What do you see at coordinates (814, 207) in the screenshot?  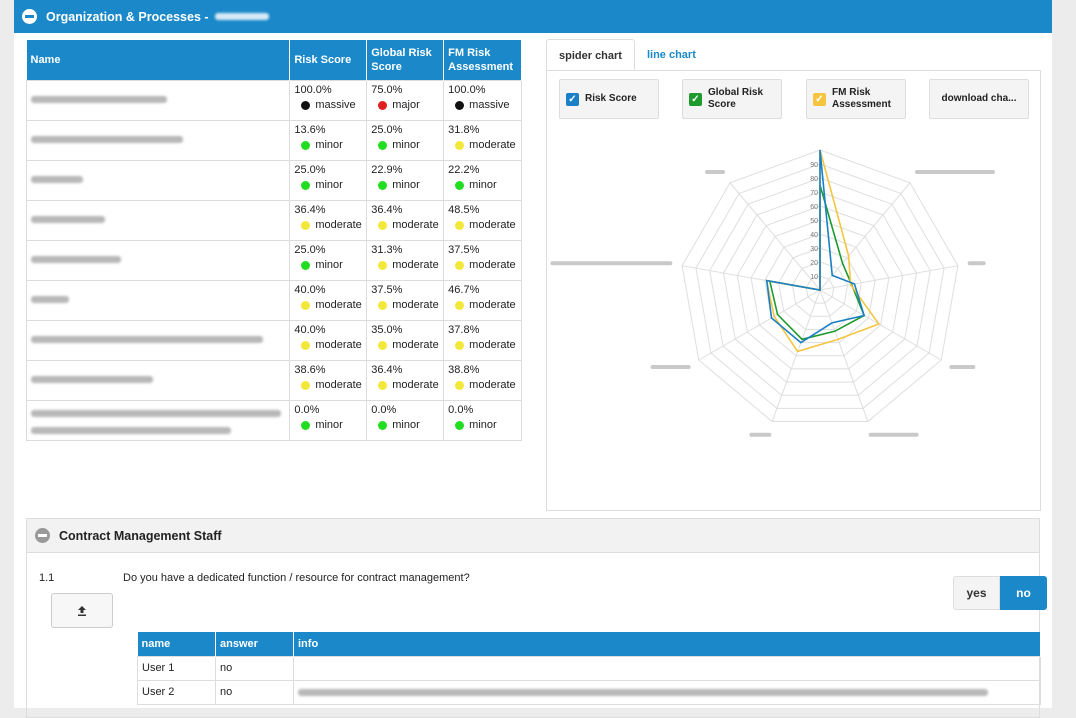 I see `r-tick-label: 60` at bounding box center [814, 207].